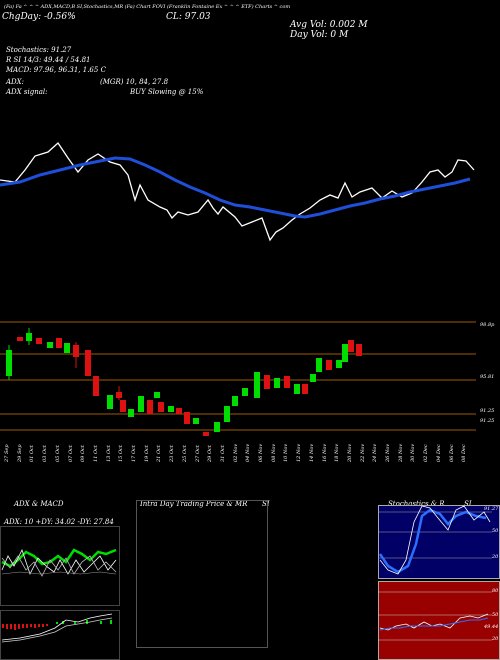 The image size is (500, 660). I want to click on x-axis-date-label: 04 Nov, so click(248, 452).